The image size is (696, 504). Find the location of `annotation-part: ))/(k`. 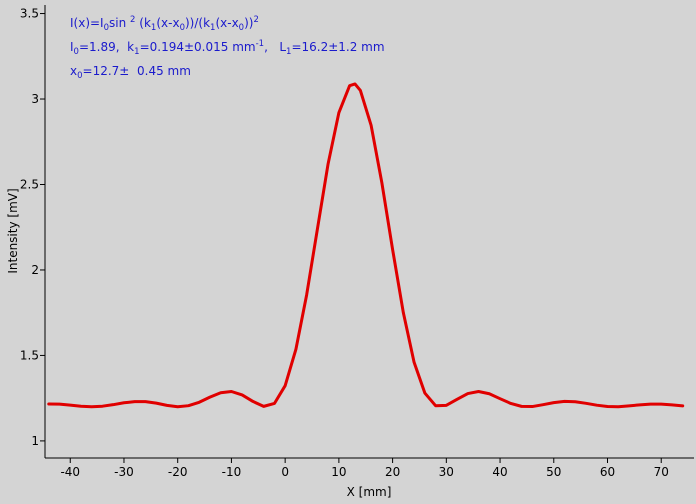

annotation-part: ))/(k is located at coordinates (197, 23).